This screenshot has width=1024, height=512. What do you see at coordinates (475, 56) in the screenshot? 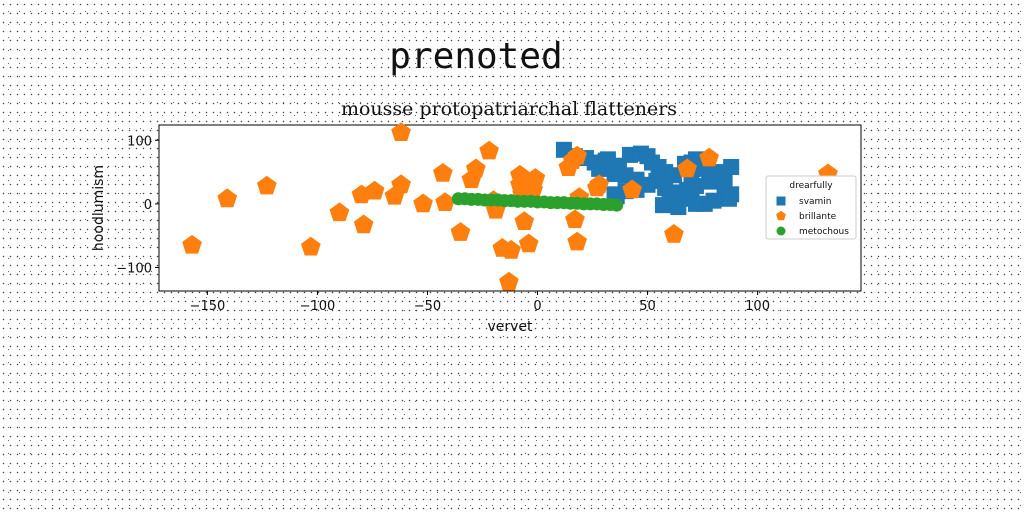
I see `figure-suptitle: prenoted` at bounding box center [475, 56].